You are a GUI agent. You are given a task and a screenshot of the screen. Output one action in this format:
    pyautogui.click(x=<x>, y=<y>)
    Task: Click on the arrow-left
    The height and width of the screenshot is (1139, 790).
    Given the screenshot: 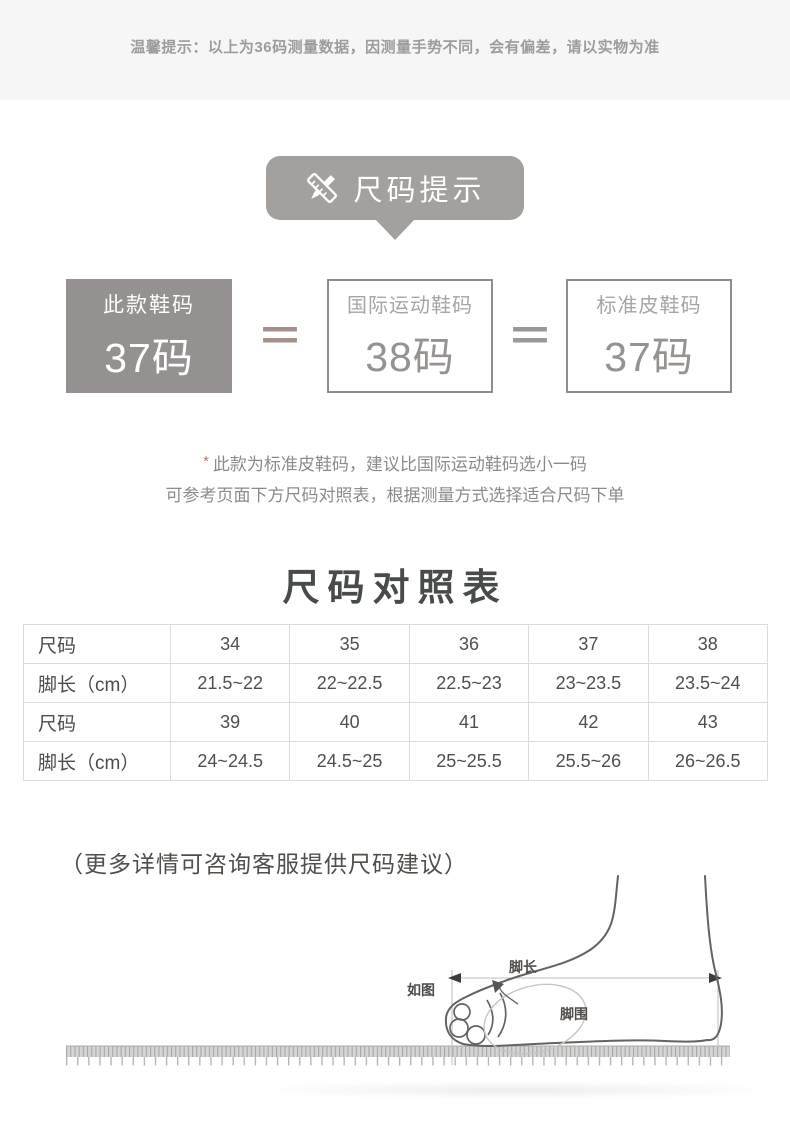 What is the action you would take?
    pyautogui.click(x=454, y=978)
    